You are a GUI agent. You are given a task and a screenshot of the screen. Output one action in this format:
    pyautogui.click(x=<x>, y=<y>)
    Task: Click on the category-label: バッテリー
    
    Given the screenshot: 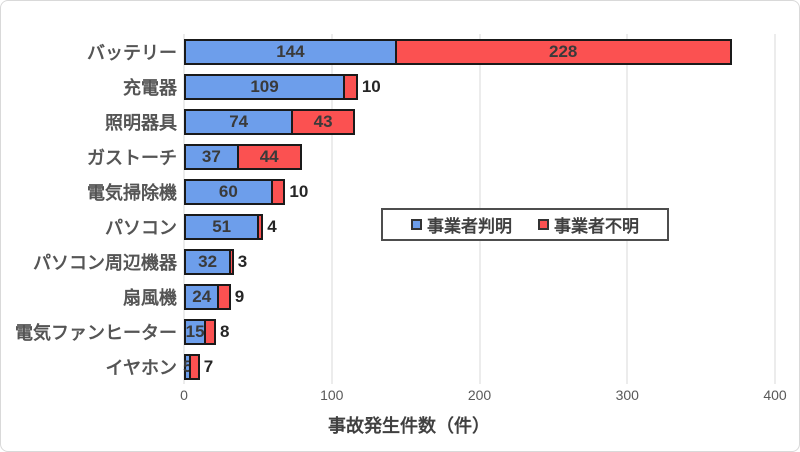 What is the action you would take?
    pyautogui.click(x=132, y=52)
    